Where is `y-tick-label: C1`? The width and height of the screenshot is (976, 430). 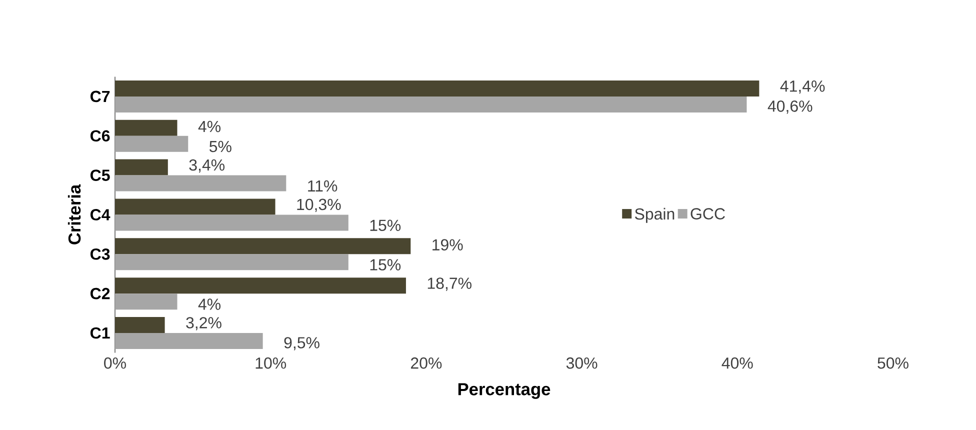
y-tick-label: C1 is located at coordinates (100, 333).